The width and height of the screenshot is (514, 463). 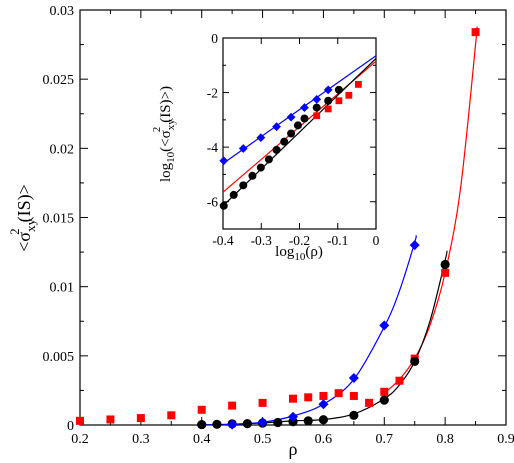 I want to click on inset-x-label-sub: 10, so click(x=300, y=257).